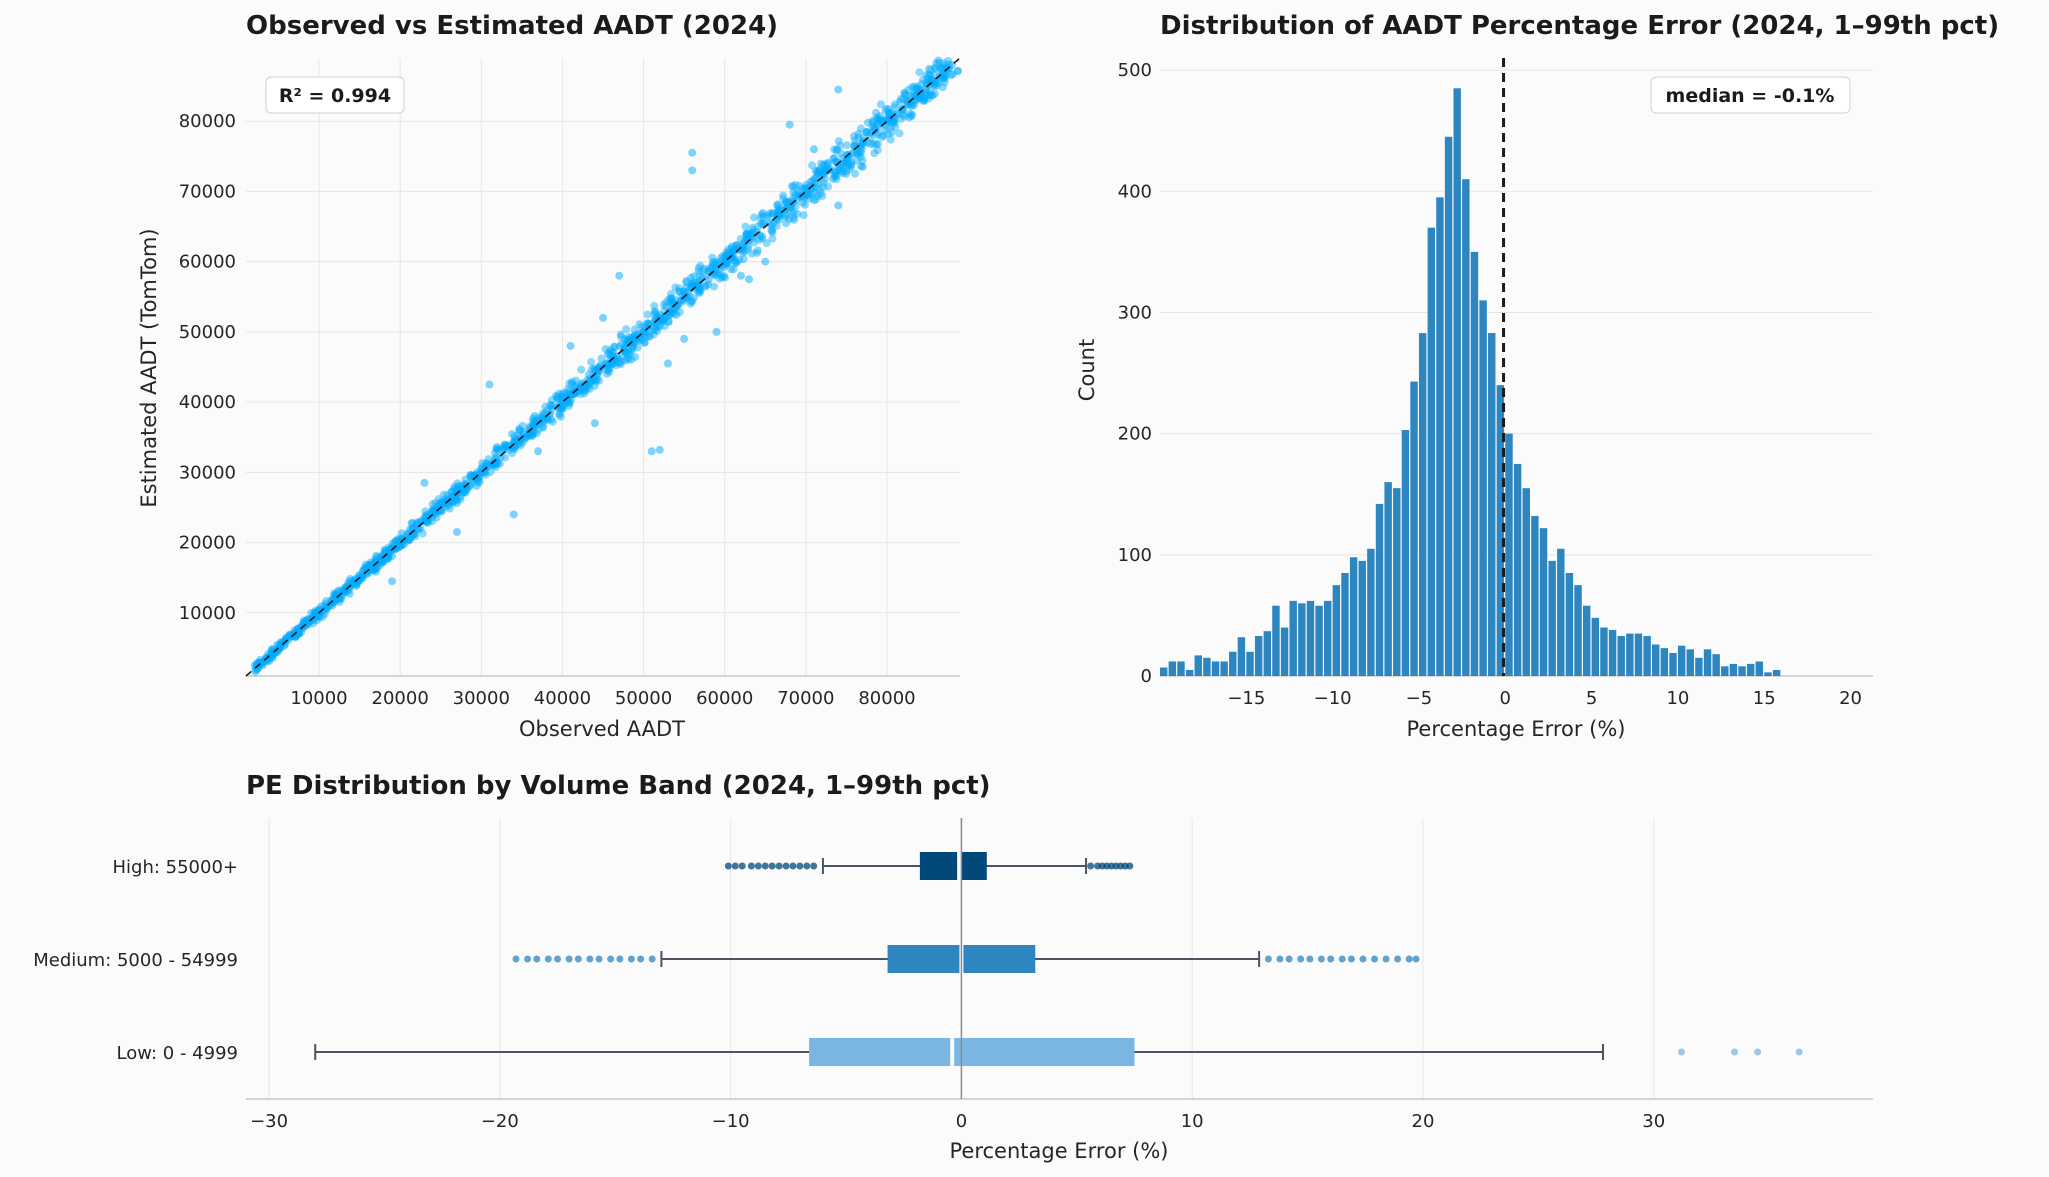 The height and width of the screenshot is (1177, 2049). What do you see at coordinates (1135, 434) in the screenshot?
I see `histogram-y-tick-label: 200` at bounding box center [1135, 434].